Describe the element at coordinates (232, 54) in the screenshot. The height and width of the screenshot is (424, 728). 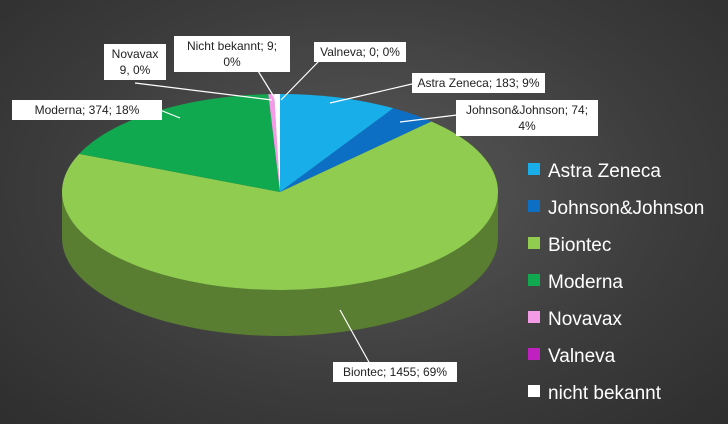
I see `data-label: Nicht bekannt; 9; 0%` at that location.